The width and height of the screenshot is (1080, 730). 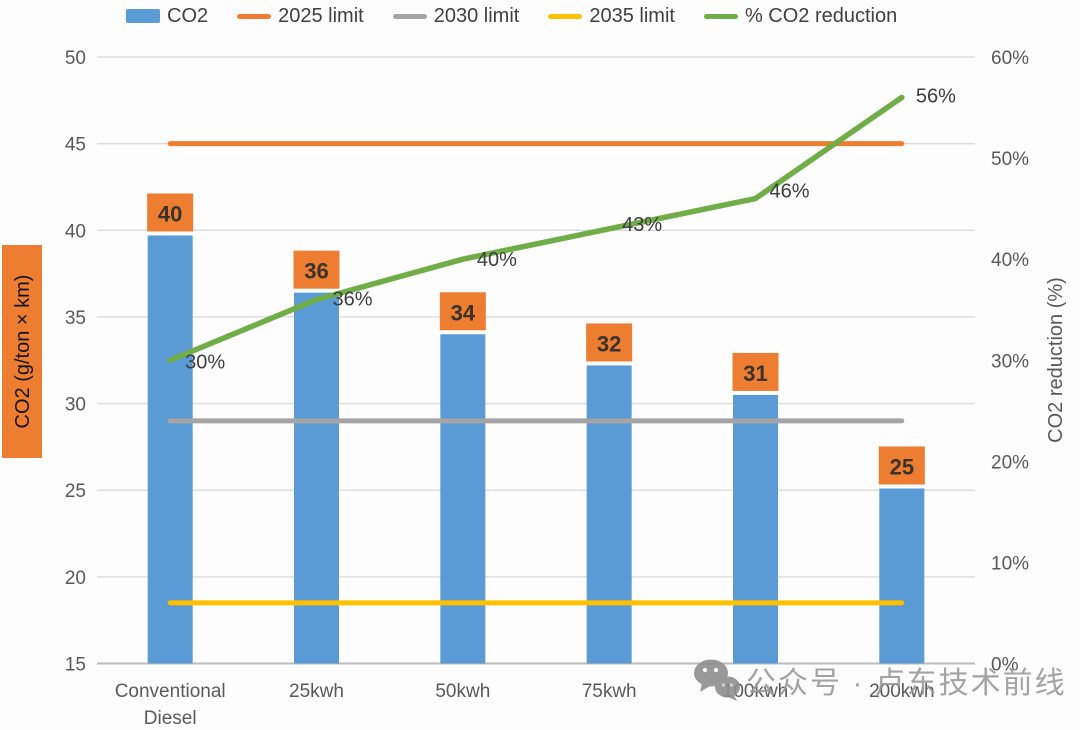 I want to click on legend-label: 2035 limit, so click(x=632, y=15).